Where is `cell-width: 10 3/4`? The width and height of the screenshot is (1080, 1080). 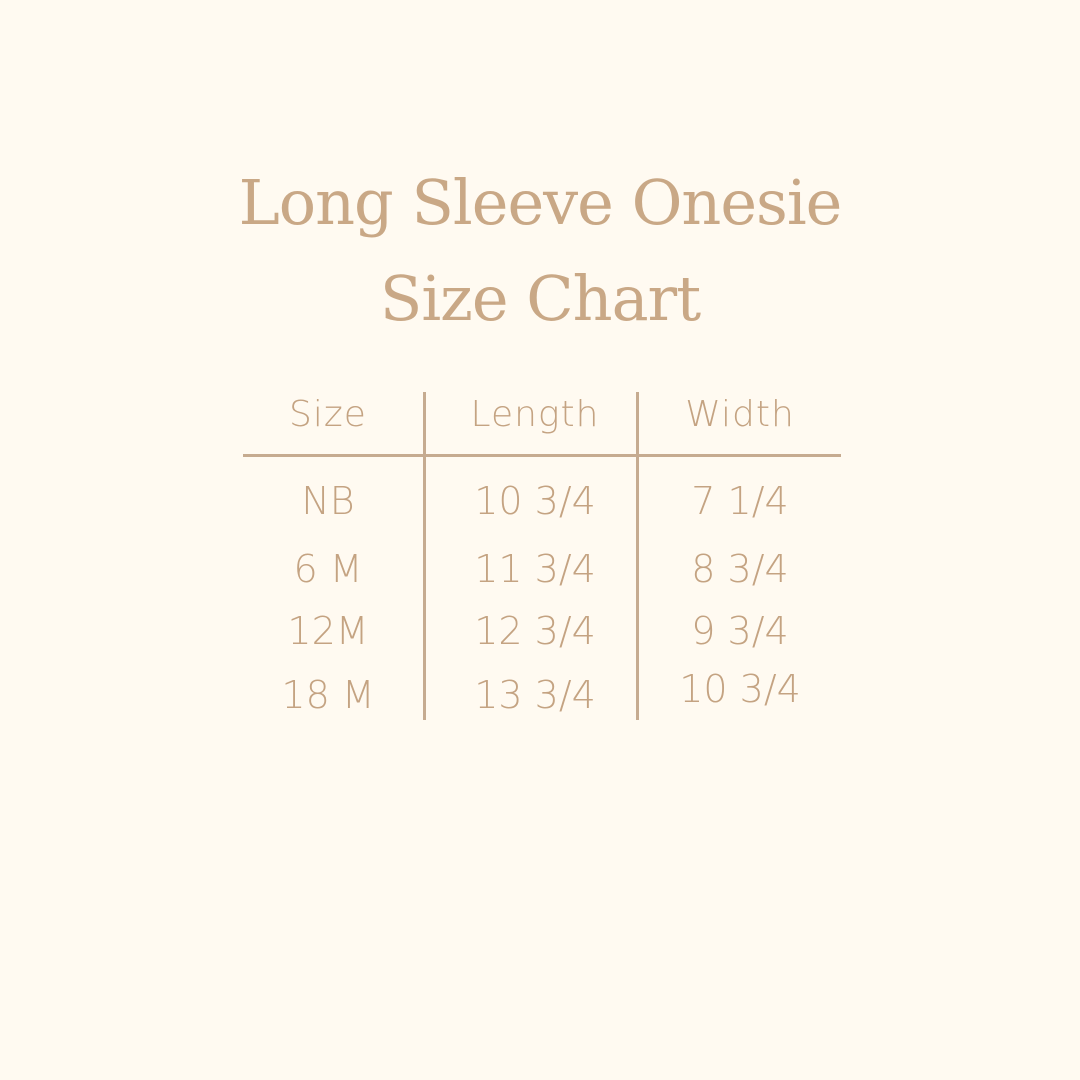 cell-width: 10 3/4 is located at coordinates (740, 689).